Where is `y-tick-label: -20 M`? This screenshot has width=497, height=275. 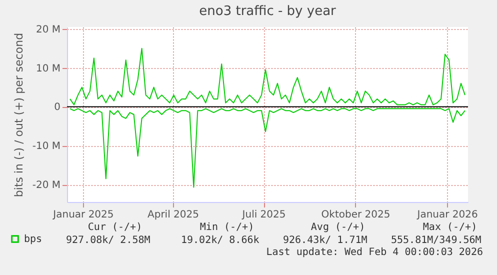
y-tick-label: -20 M is located at coordinates (46, 185).